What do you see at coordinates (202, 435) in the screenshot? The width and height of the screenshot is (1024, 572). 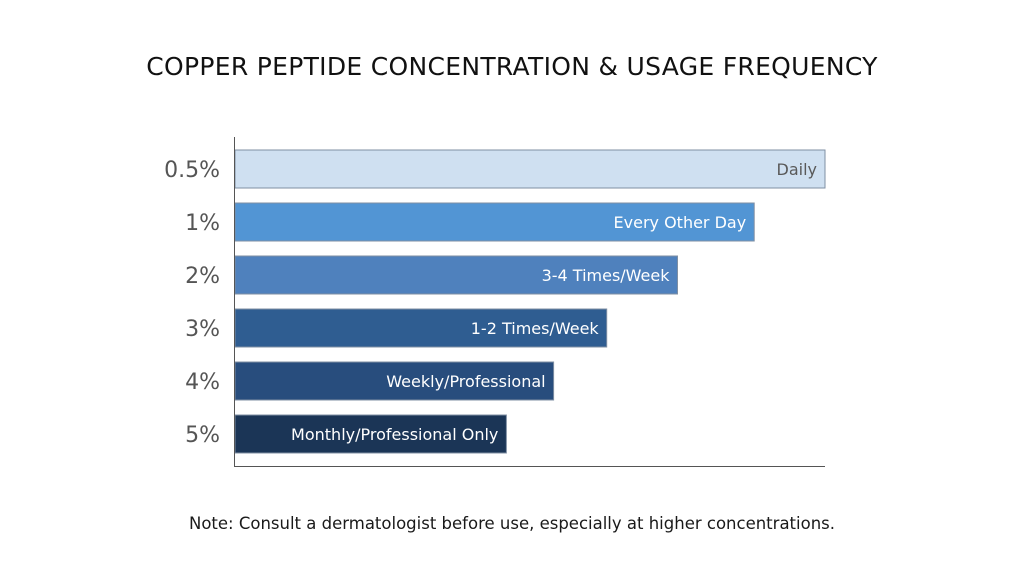 I see `y-tick-label: 5%` at bounding box center [202, 435].